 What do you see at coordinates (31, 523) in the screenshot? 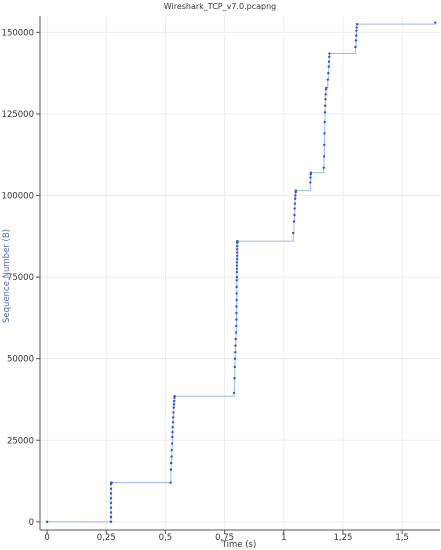
I see `y-tick-label: 0` at bounding box center [31, 523].